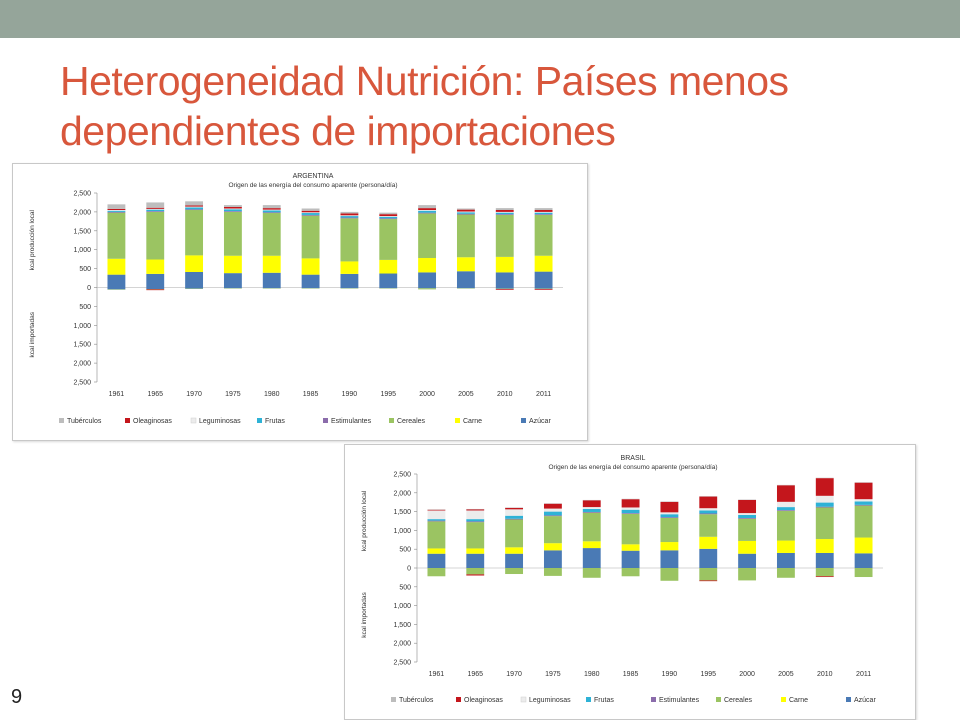 This screenshot has width=960, height=720. What do you see at coordinates (310, 288) in the screenshot?
I see `argentina-import-azúcar-1985` at bounding box center [310, 288].